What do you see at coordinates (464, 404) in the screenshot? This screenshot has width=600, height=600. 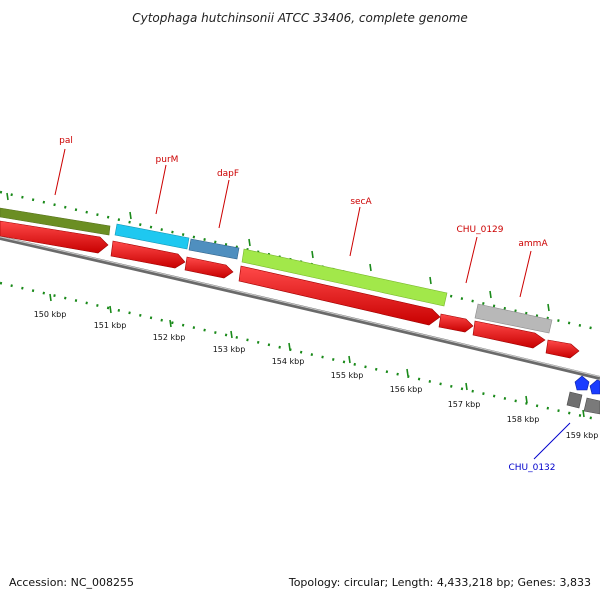 I see `tick-label-157: 157 kbp` at bounding box center [464, 404].